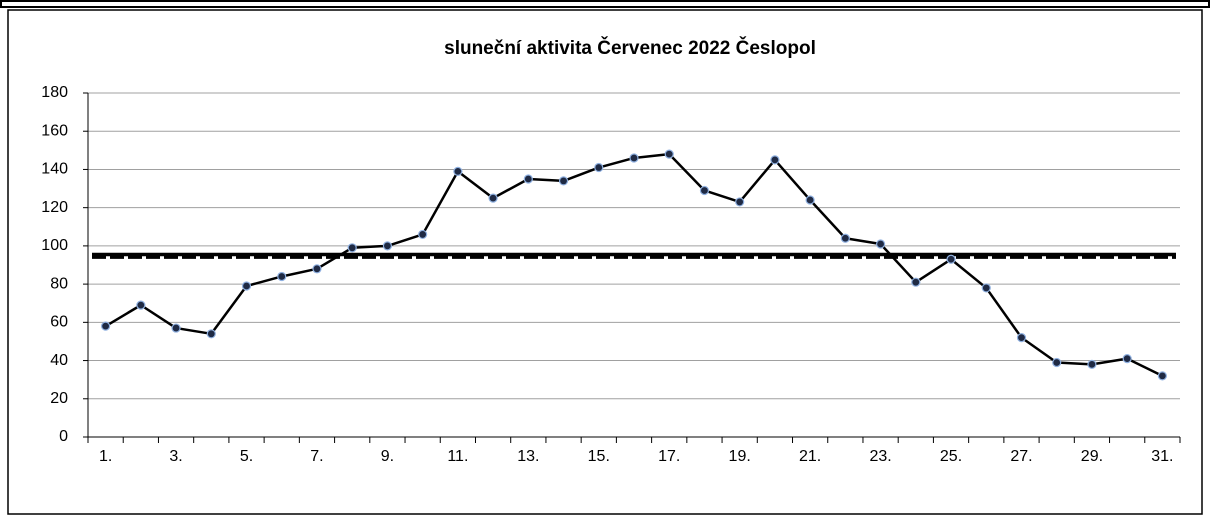 The image size is (1210, 515). I want to click on x-tick-label: 27., so click(1021, 456).